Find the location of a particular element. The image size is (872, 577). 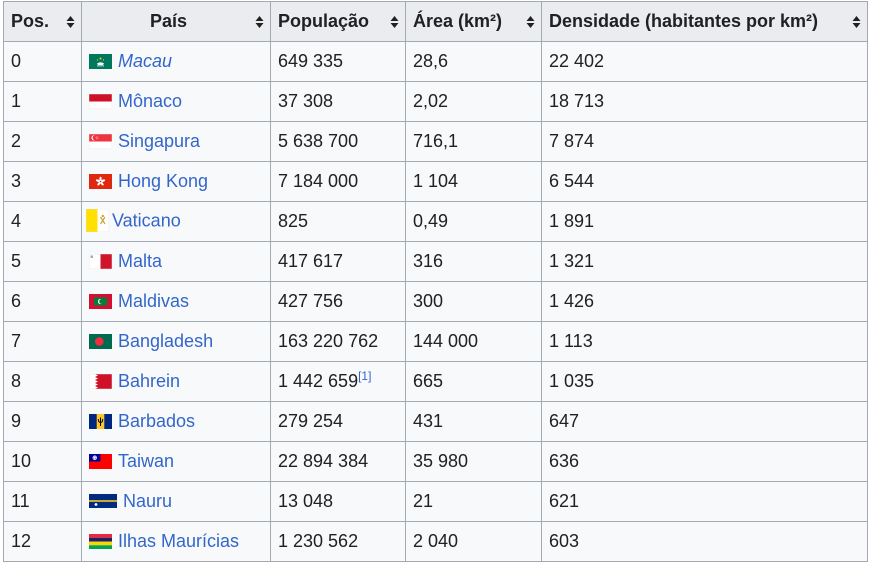

pos-cell: 5 is located at coordinates (42, 261).